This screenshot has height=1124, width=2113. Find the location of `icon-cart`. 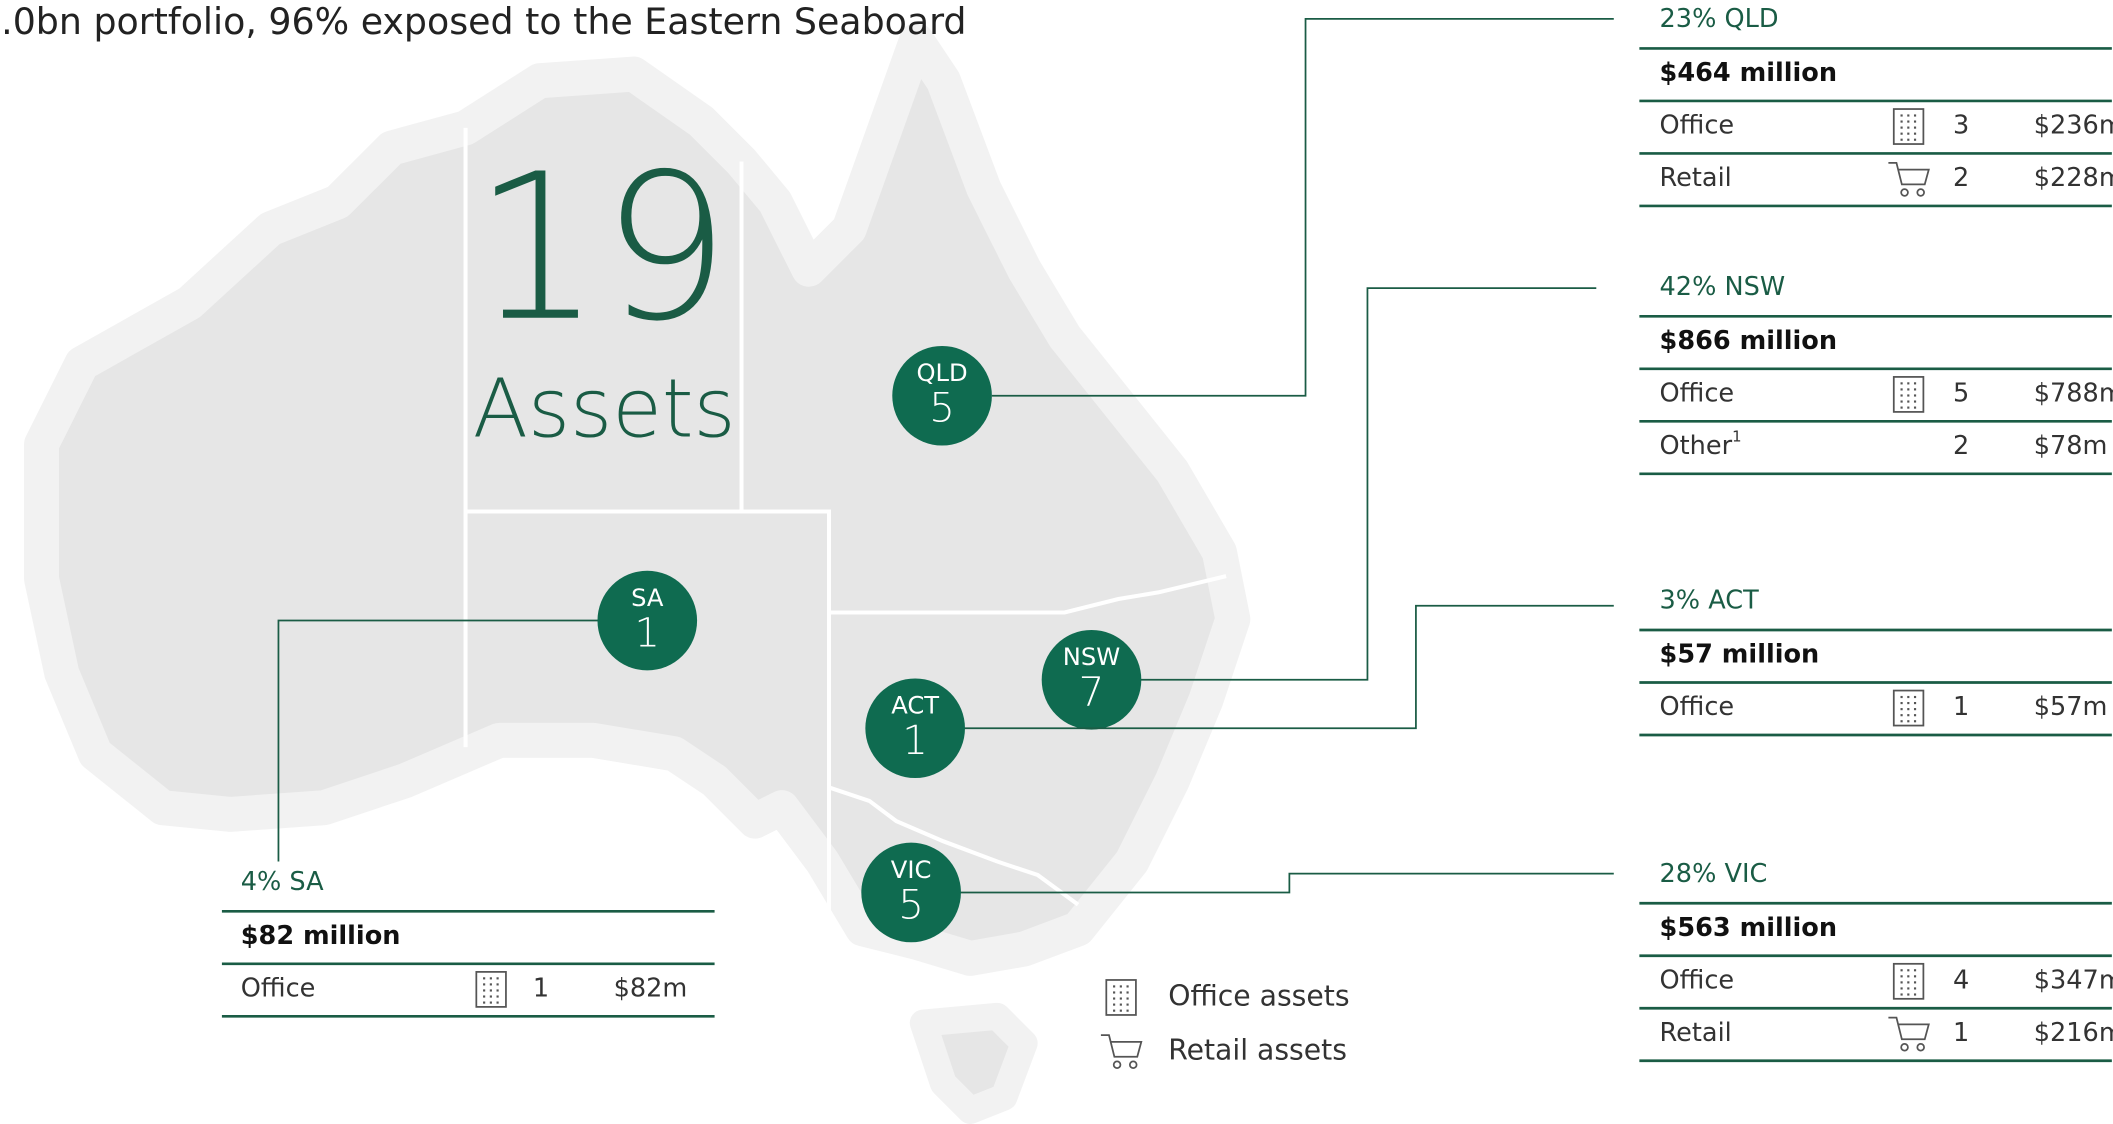

icon-cart is located at coordinates (1121, 1046).